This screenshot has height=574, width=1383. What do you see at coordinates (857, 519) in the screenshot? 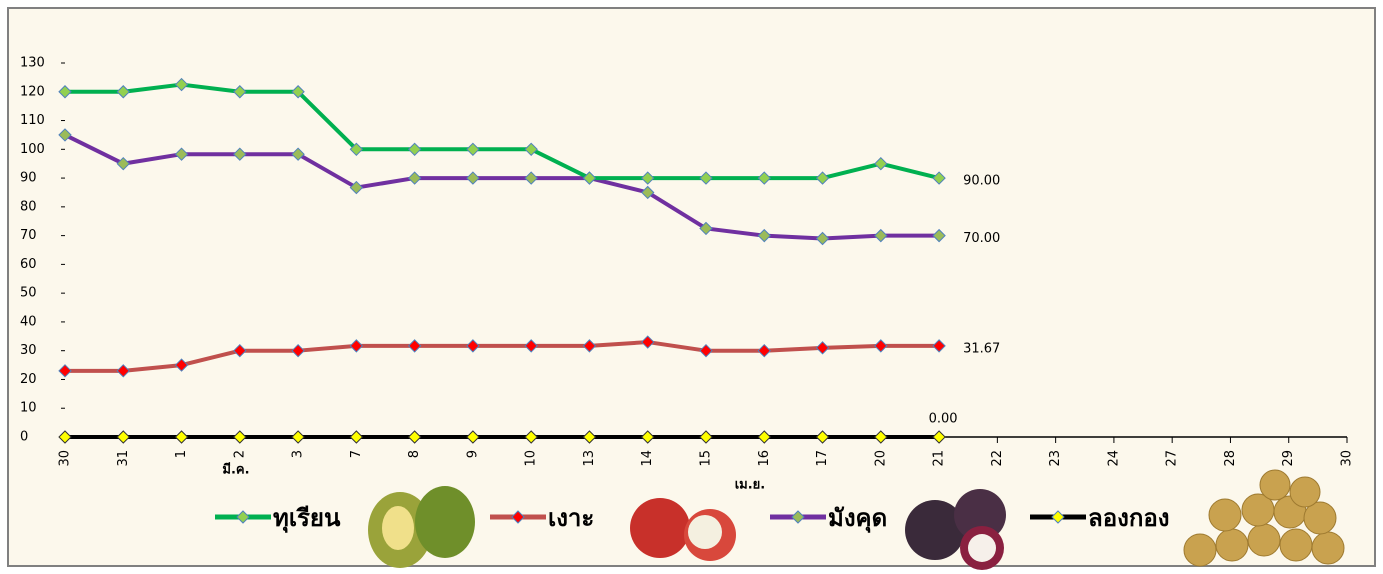
I see `legend-label: มังคุด` at bounding box center [857, 519].